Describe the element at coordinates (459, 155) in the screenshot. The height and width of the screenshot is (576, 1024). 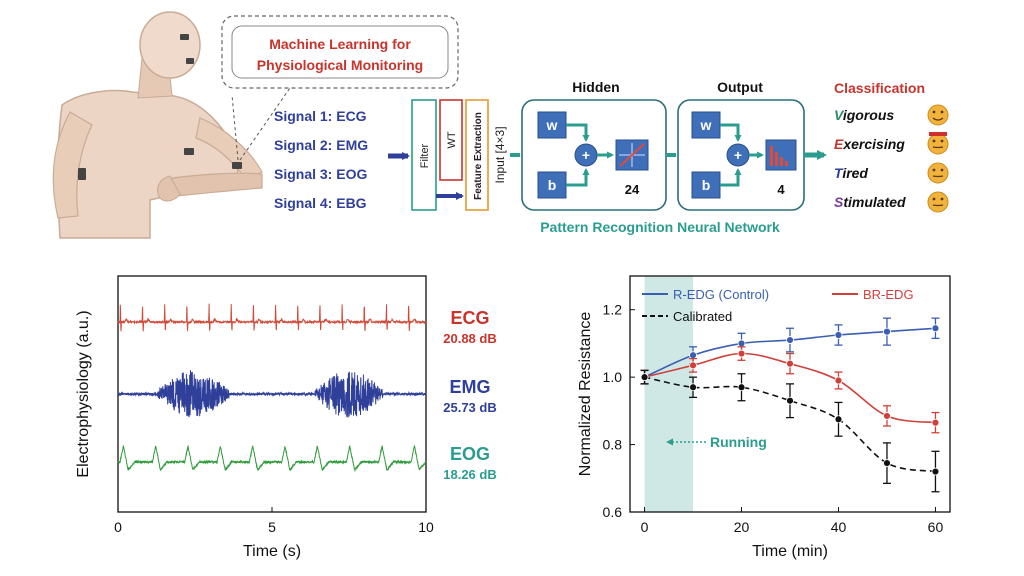
I see `processing-stages: Filter WT Feature Extraction Input [4×3]` at that location.